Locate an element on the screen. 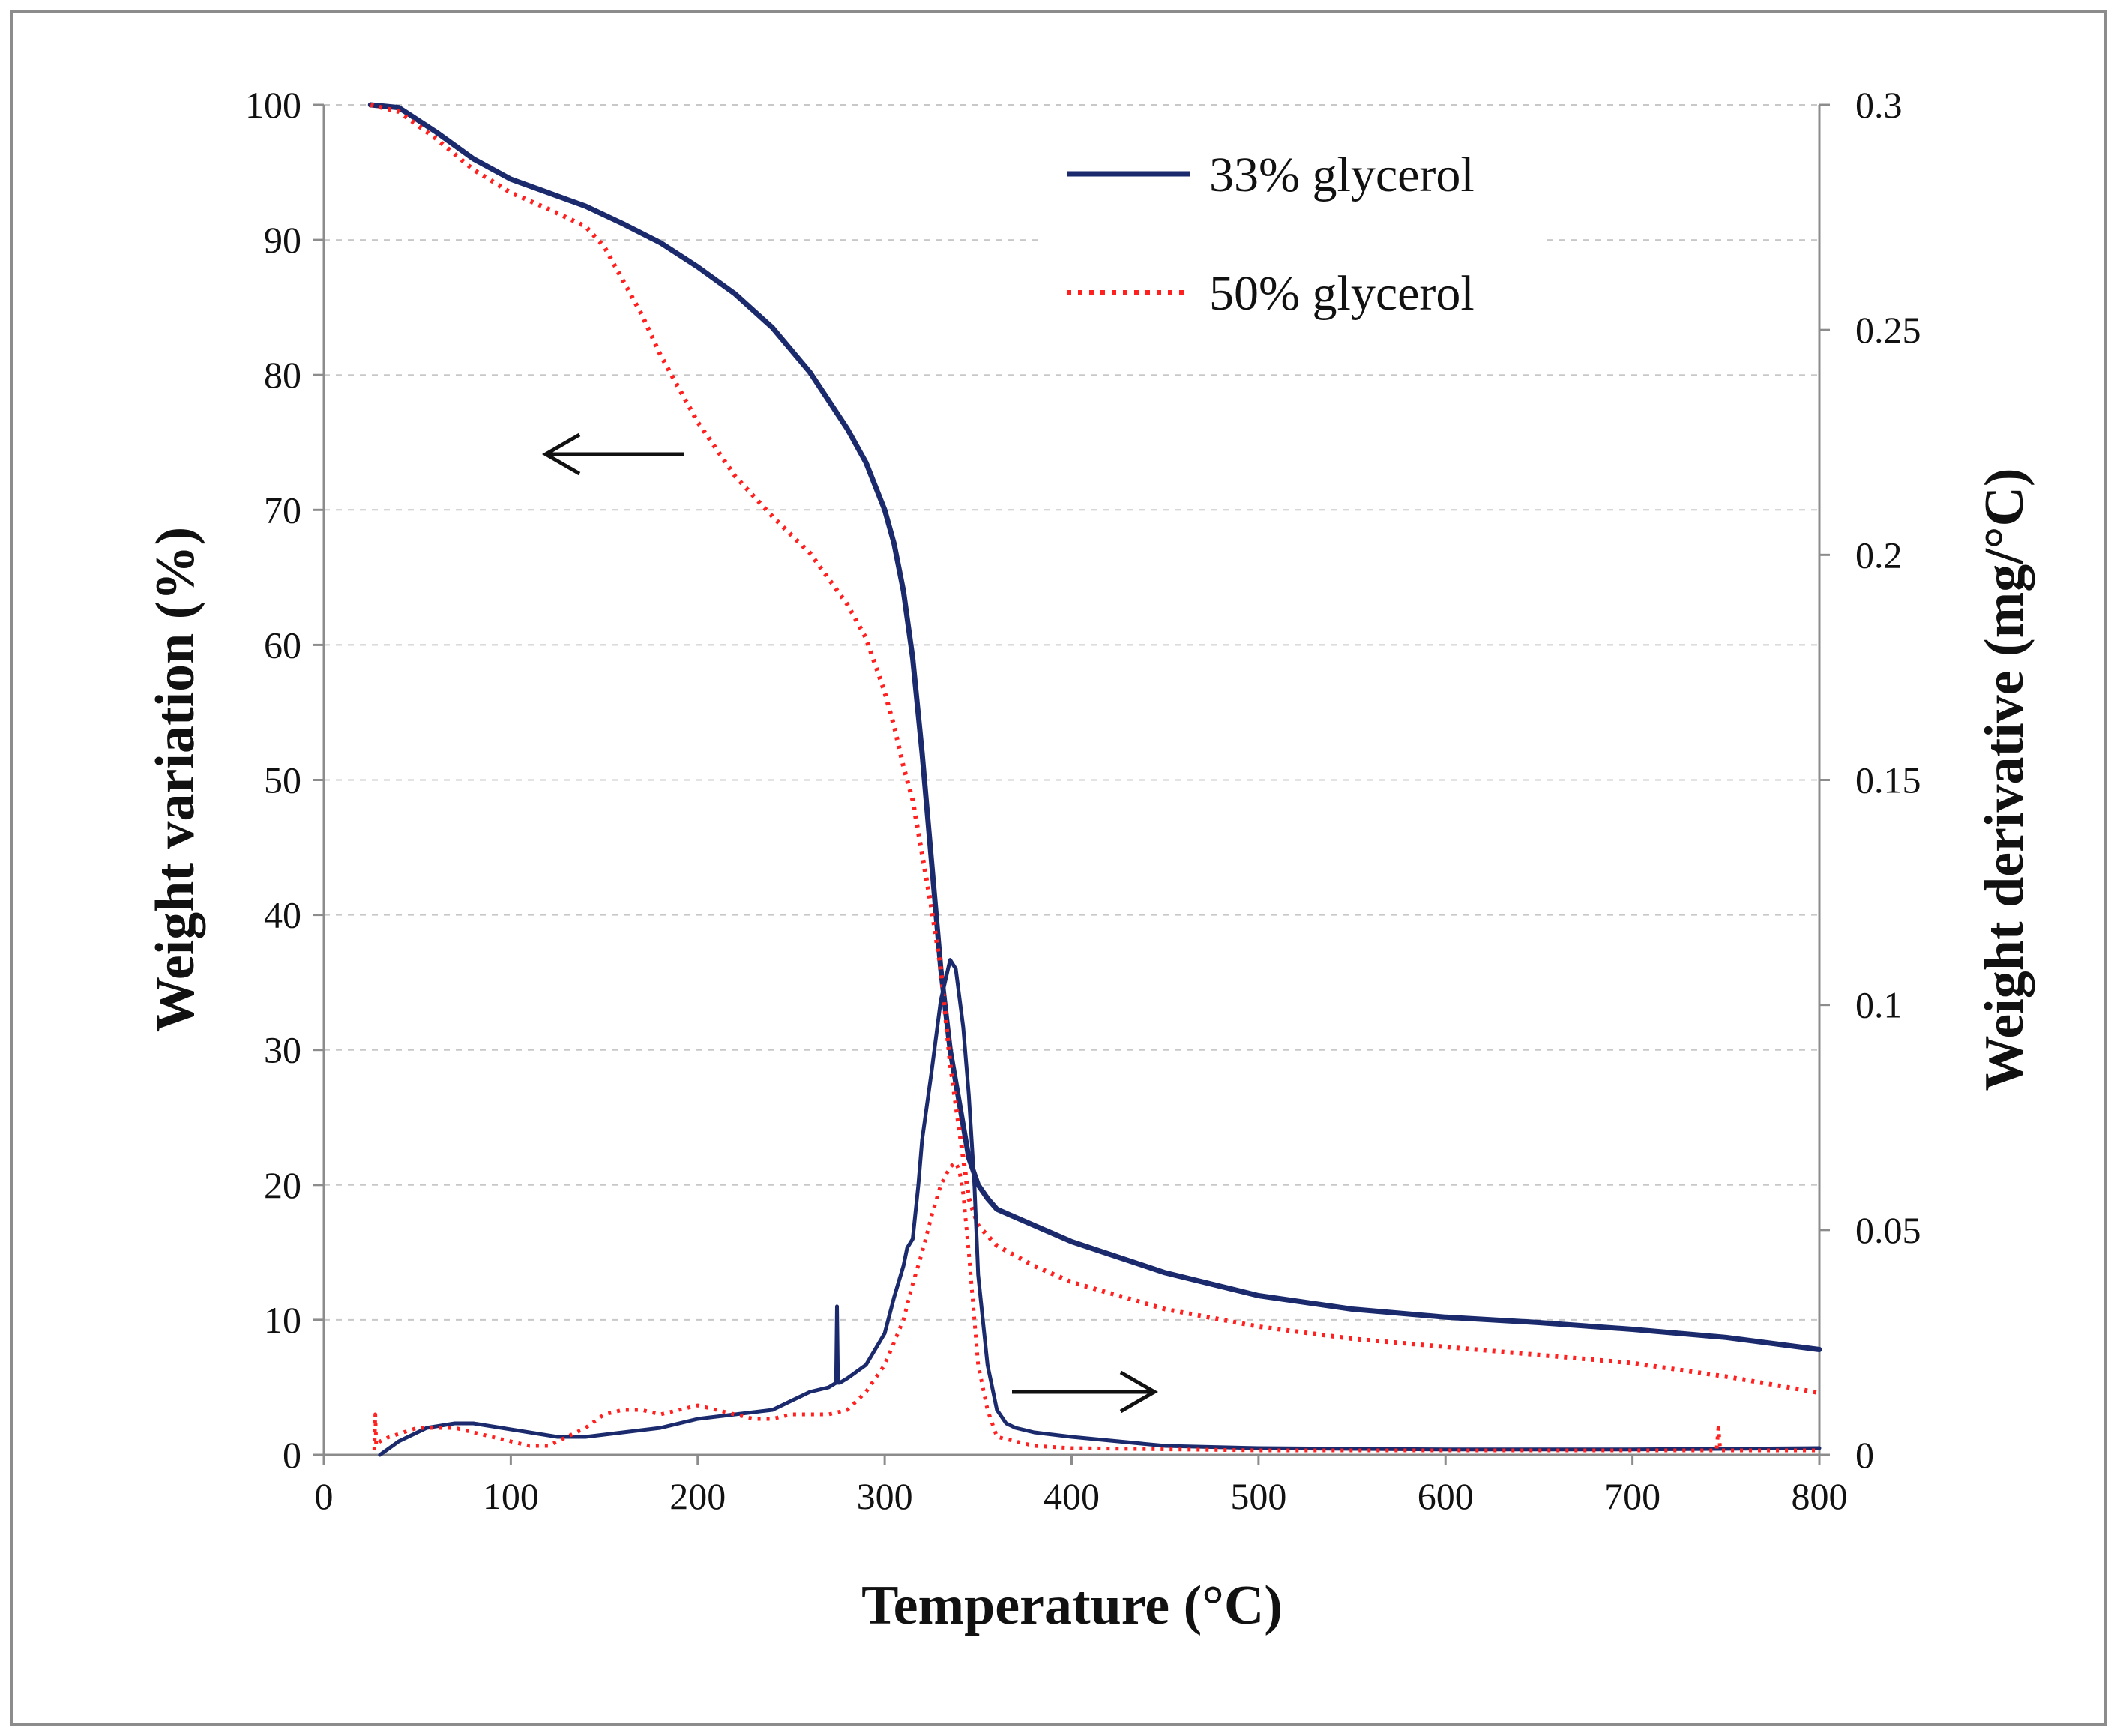  x-tick-label-200: 200 is located at coordinates (697, 1496).